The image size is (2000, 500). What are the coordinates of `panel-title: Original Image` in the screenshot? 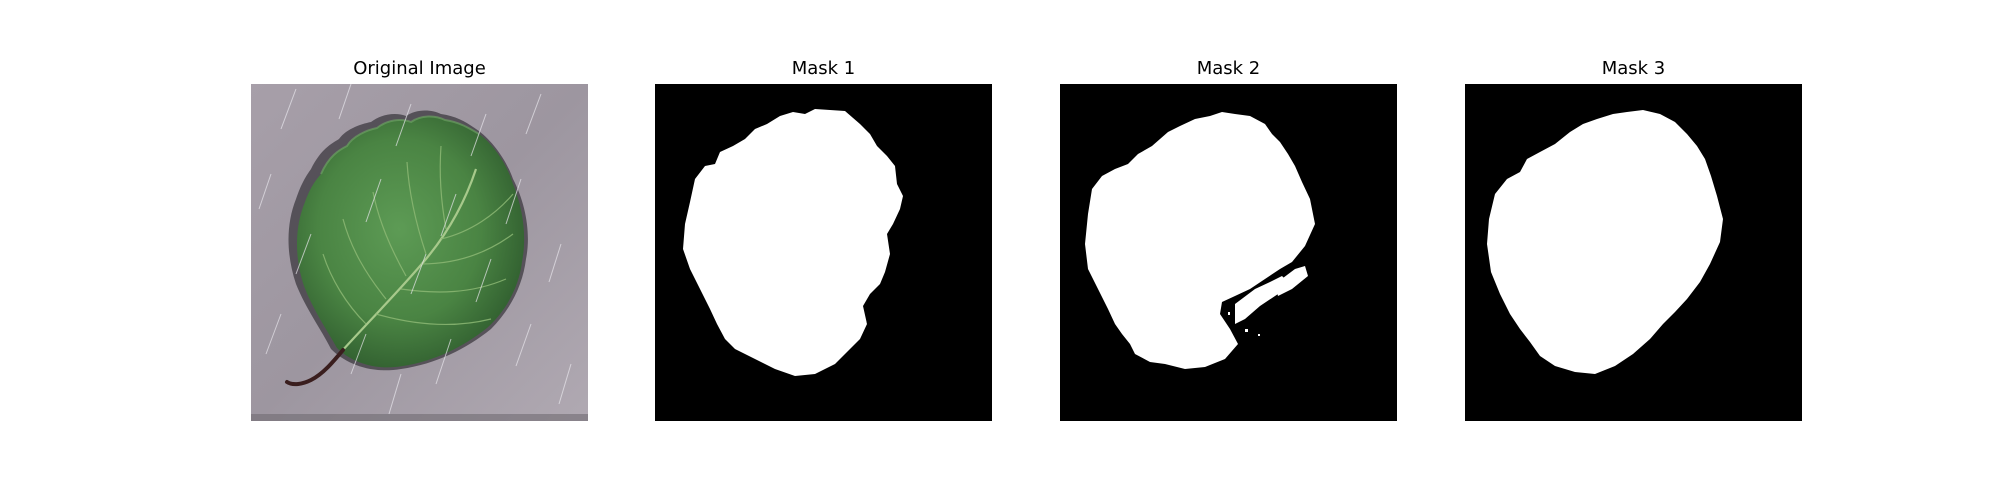 It's located at (419, 68).